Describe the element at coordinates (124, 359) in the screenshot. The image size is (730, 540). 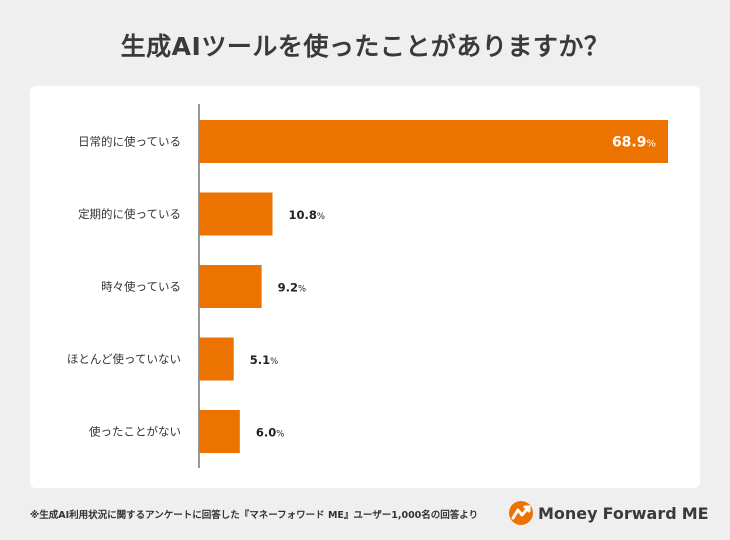
I see `category-label: ほとんど使っていない` at that location.